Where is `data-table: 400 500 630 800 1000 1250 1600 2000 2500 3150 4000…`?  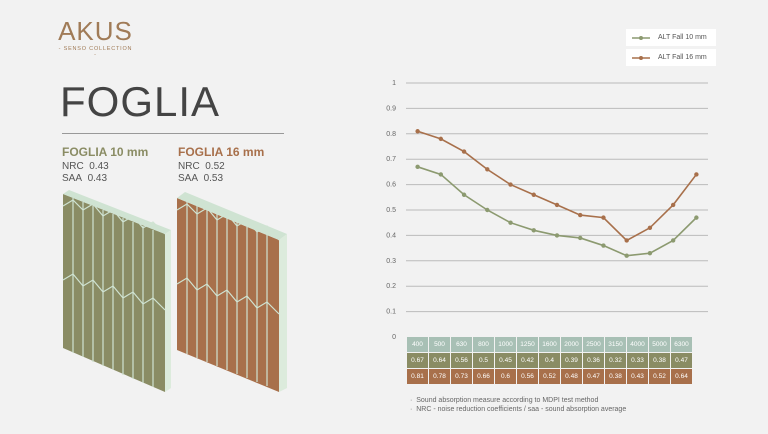 data-table: 400 500 630 800 1000 1250 1600 2000 2500 3150 4000… is located at coordinates (549, 360).